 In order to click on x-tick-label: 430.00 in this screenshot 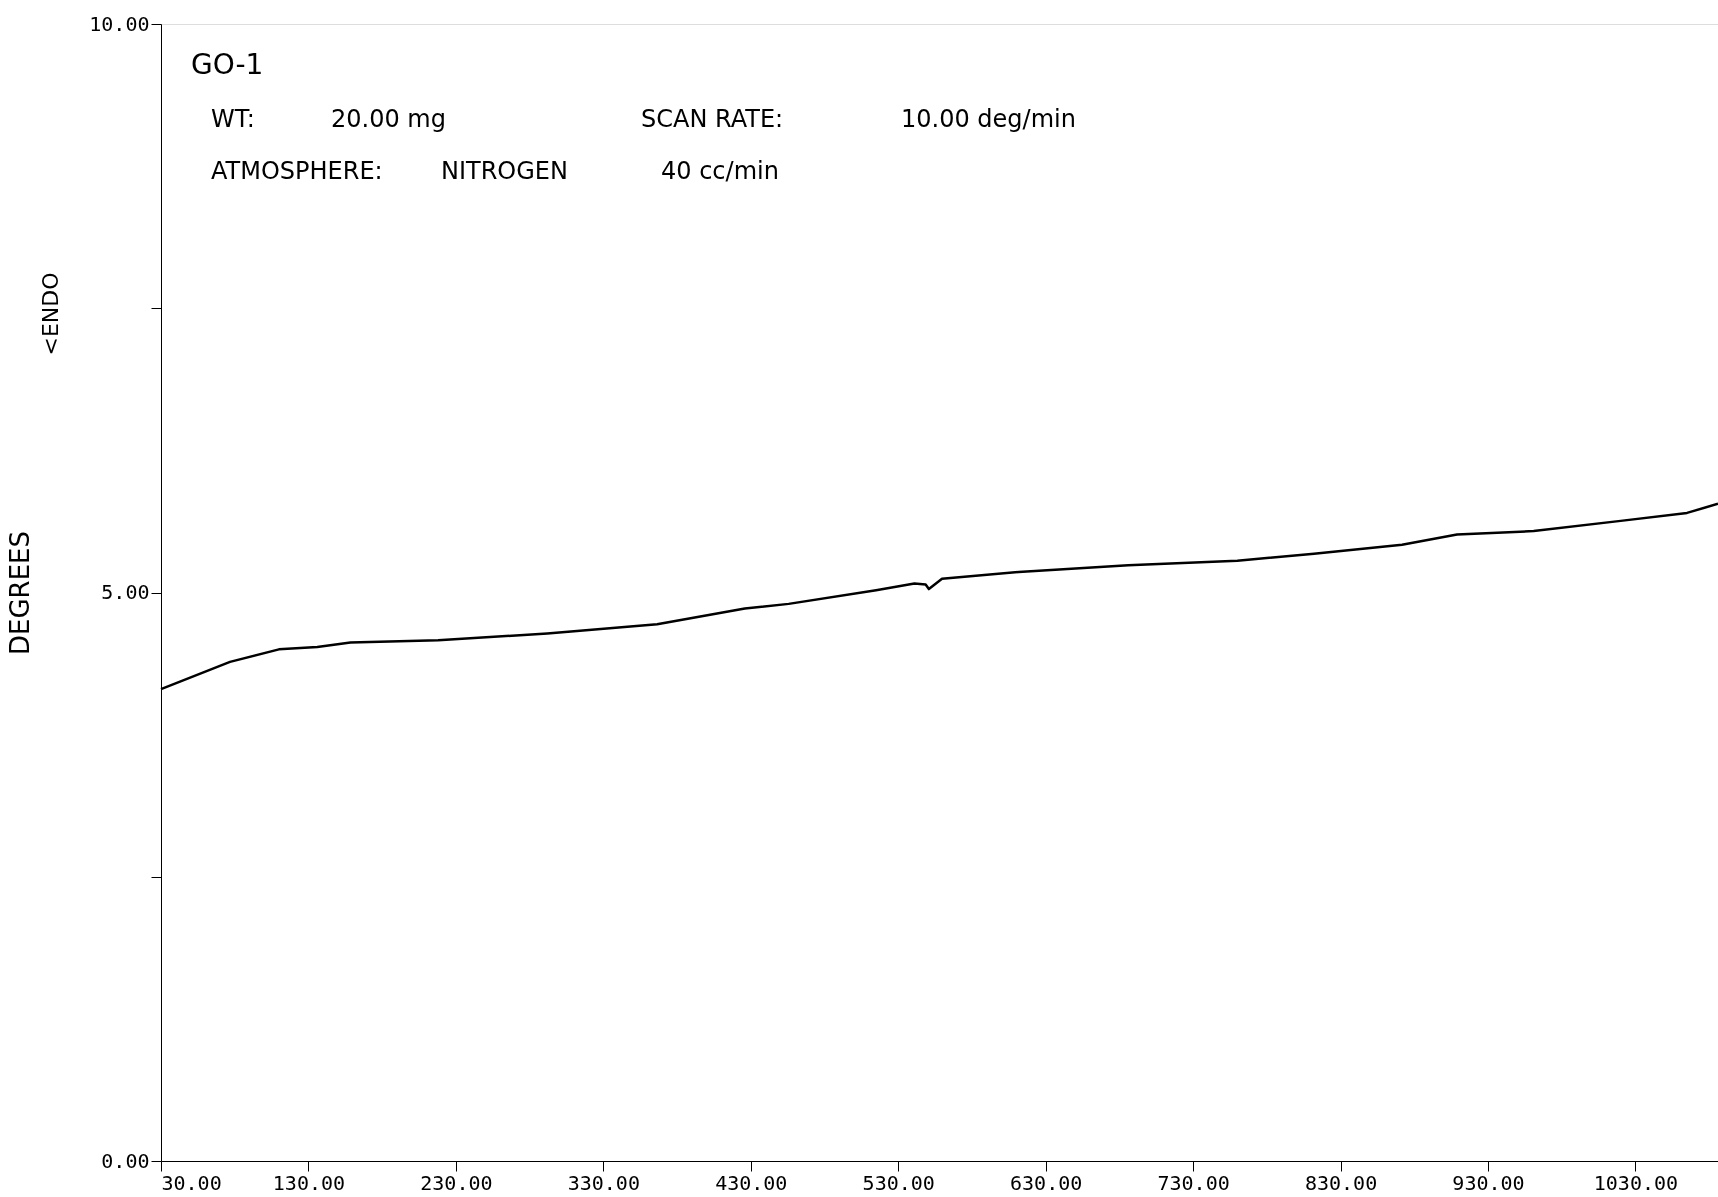, I will do `click(751, 1182)`.